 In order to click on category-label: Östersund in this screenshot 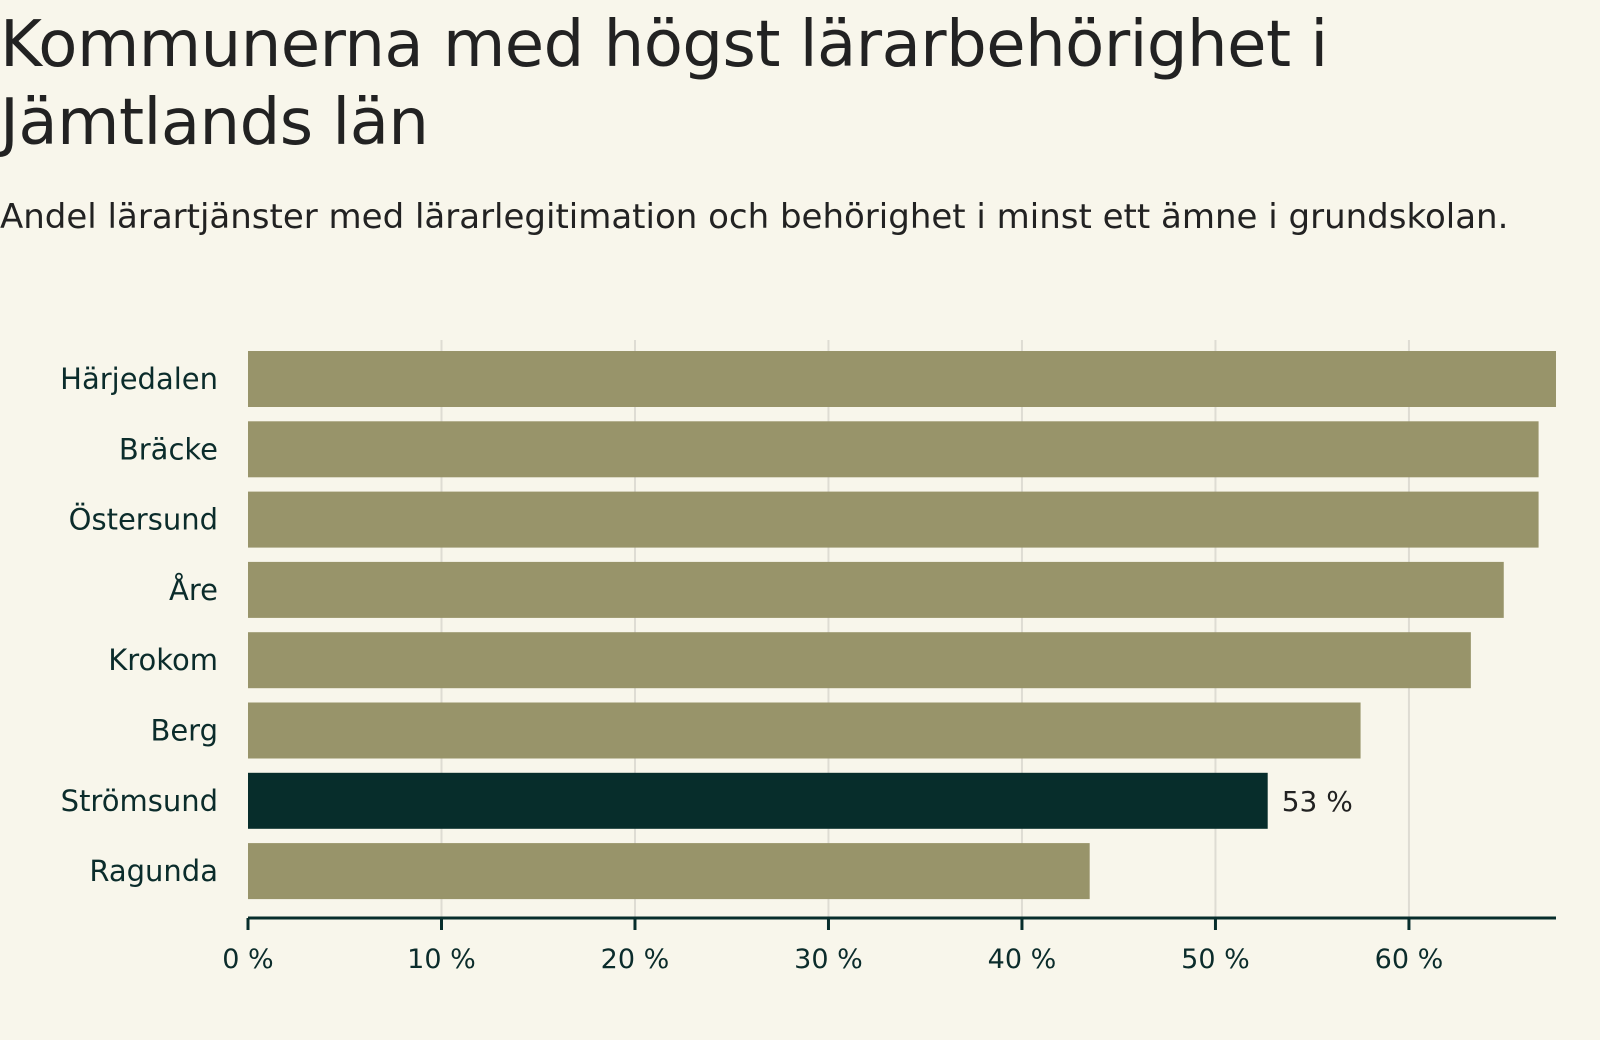, I will do `click(143, 520)`.